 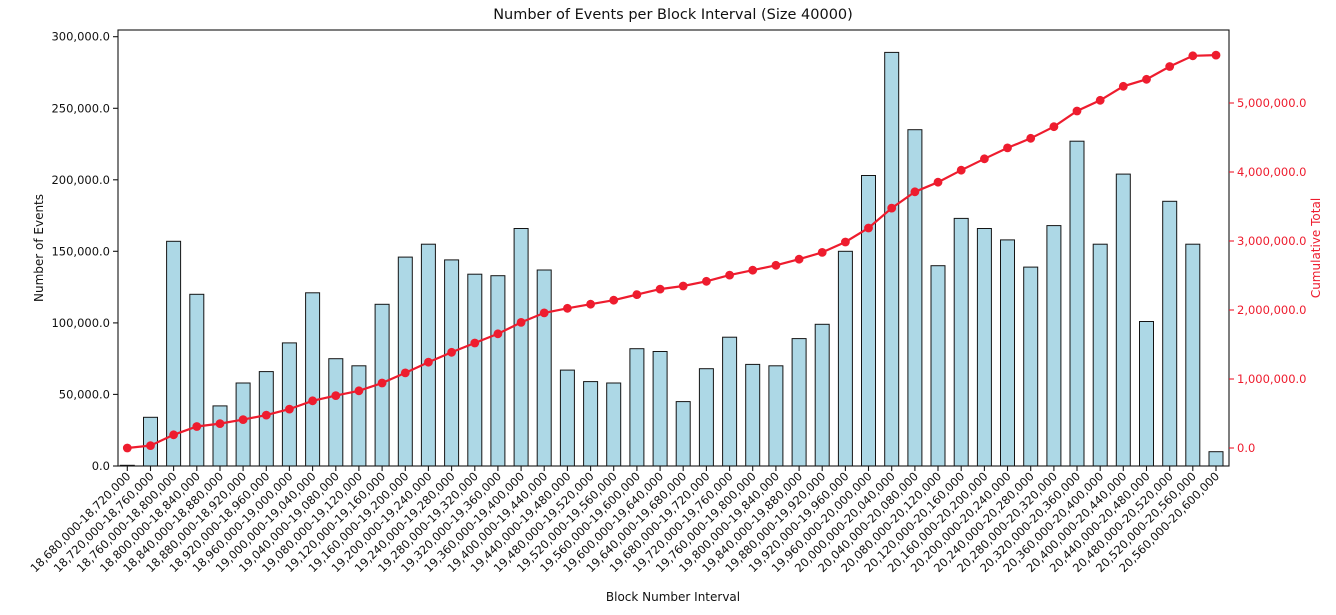 What do you see at coordinates (80, 251) in the screenshot?
I see `y-tick-label-left: 150,000.0` at bounding box center [80, 251].